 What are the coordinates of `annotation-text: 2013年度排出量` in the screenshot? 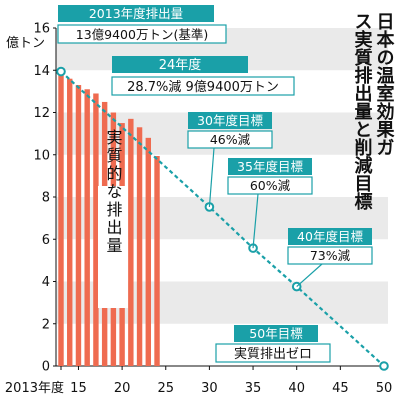 It's located at (136, 13).